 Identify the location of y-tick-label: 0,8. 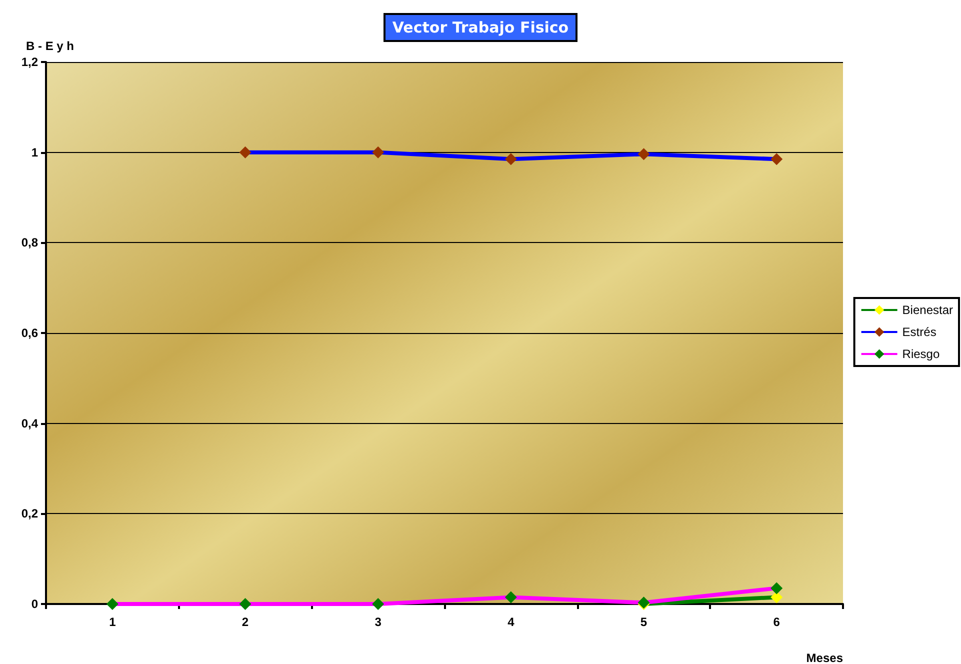
(29, 243).